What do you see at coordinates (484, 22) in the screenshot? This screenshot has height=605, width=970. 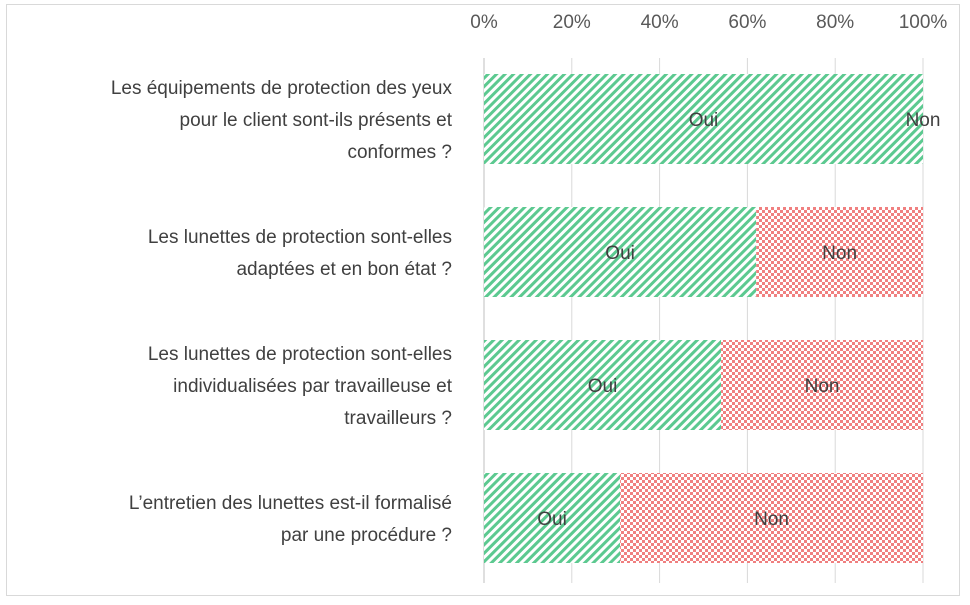 I see `x-tick-label: 0%` at bounding box center [484, 22].